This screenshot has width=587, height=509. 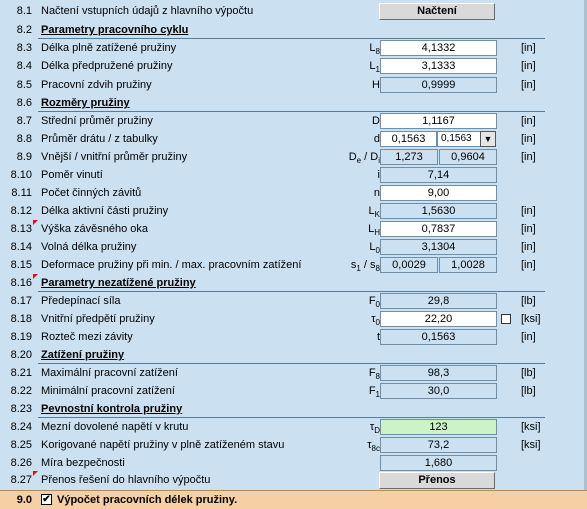 I want to click on hook-height-input: 0,7837, so click(x=438, y=229).